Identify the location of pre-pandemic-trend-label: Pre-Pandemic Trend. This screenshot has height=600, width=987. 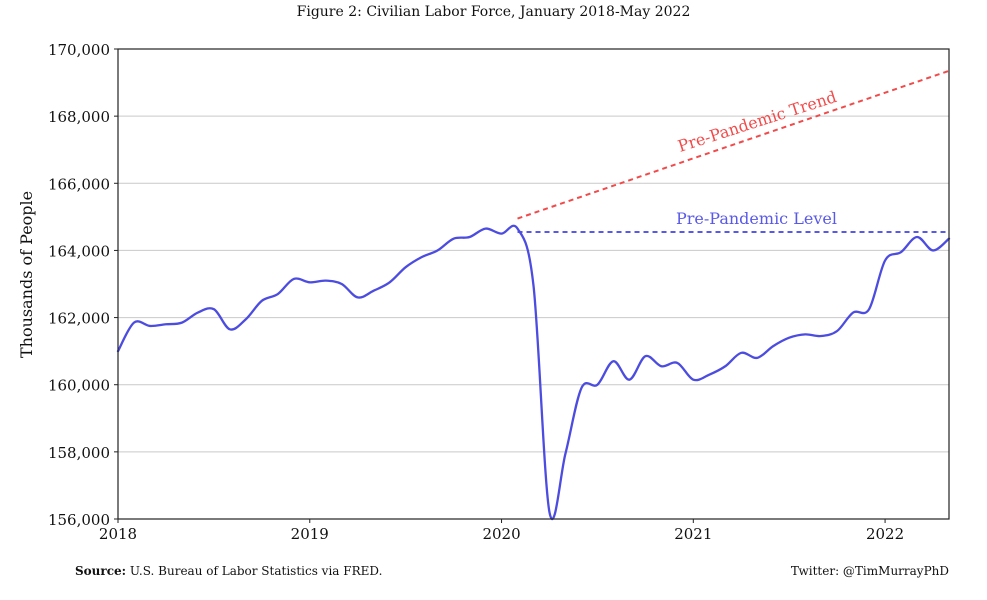
(756, 121).